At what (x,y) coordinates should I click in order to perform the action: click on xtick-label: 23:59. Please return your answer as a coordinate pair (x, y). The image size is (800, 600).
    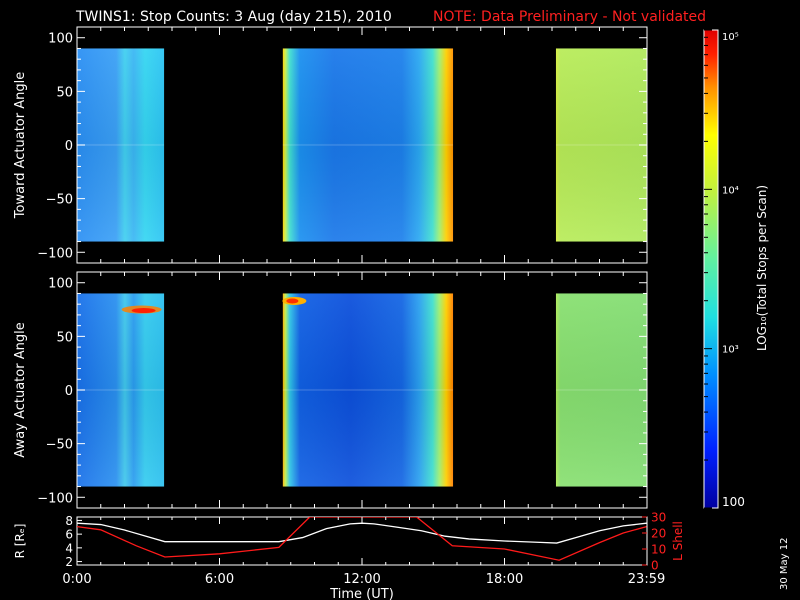
    Looking at the image, I should click on (646, 579).